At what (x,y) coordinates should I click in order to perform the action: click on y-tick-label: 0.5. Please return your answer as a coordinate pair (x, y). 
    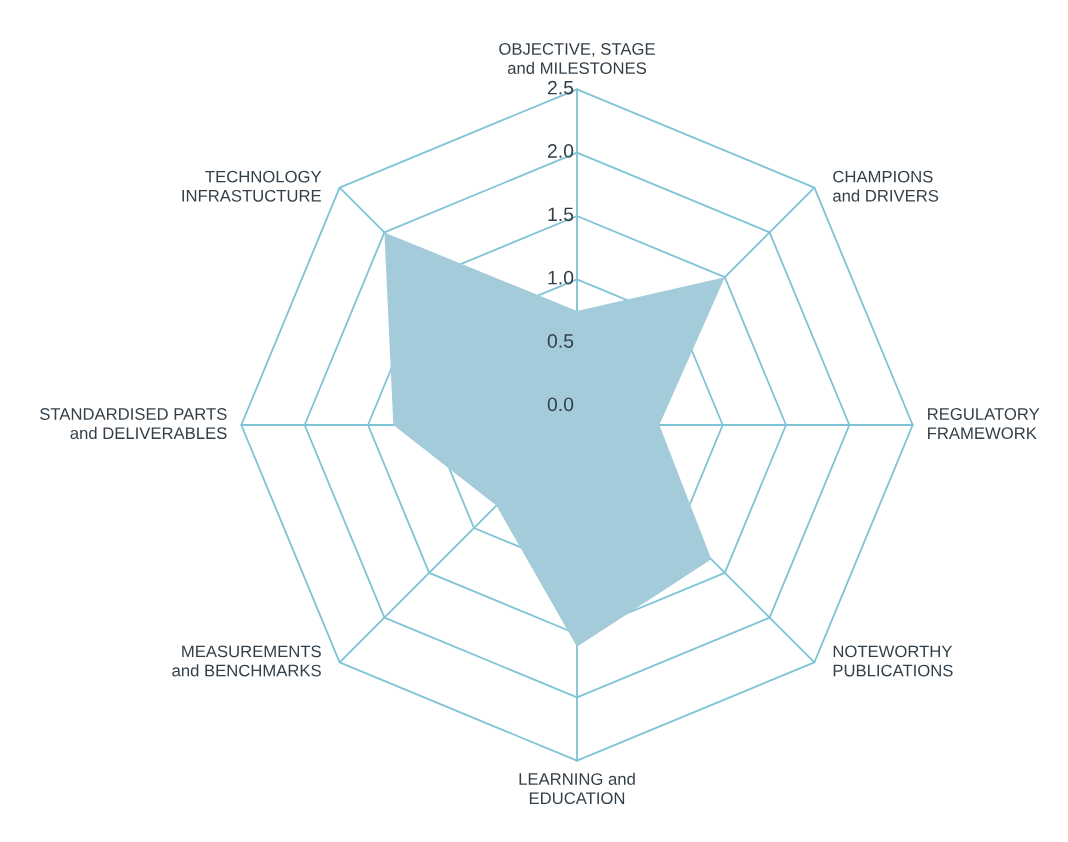
    Looking at the image, I should click on (560, 341).